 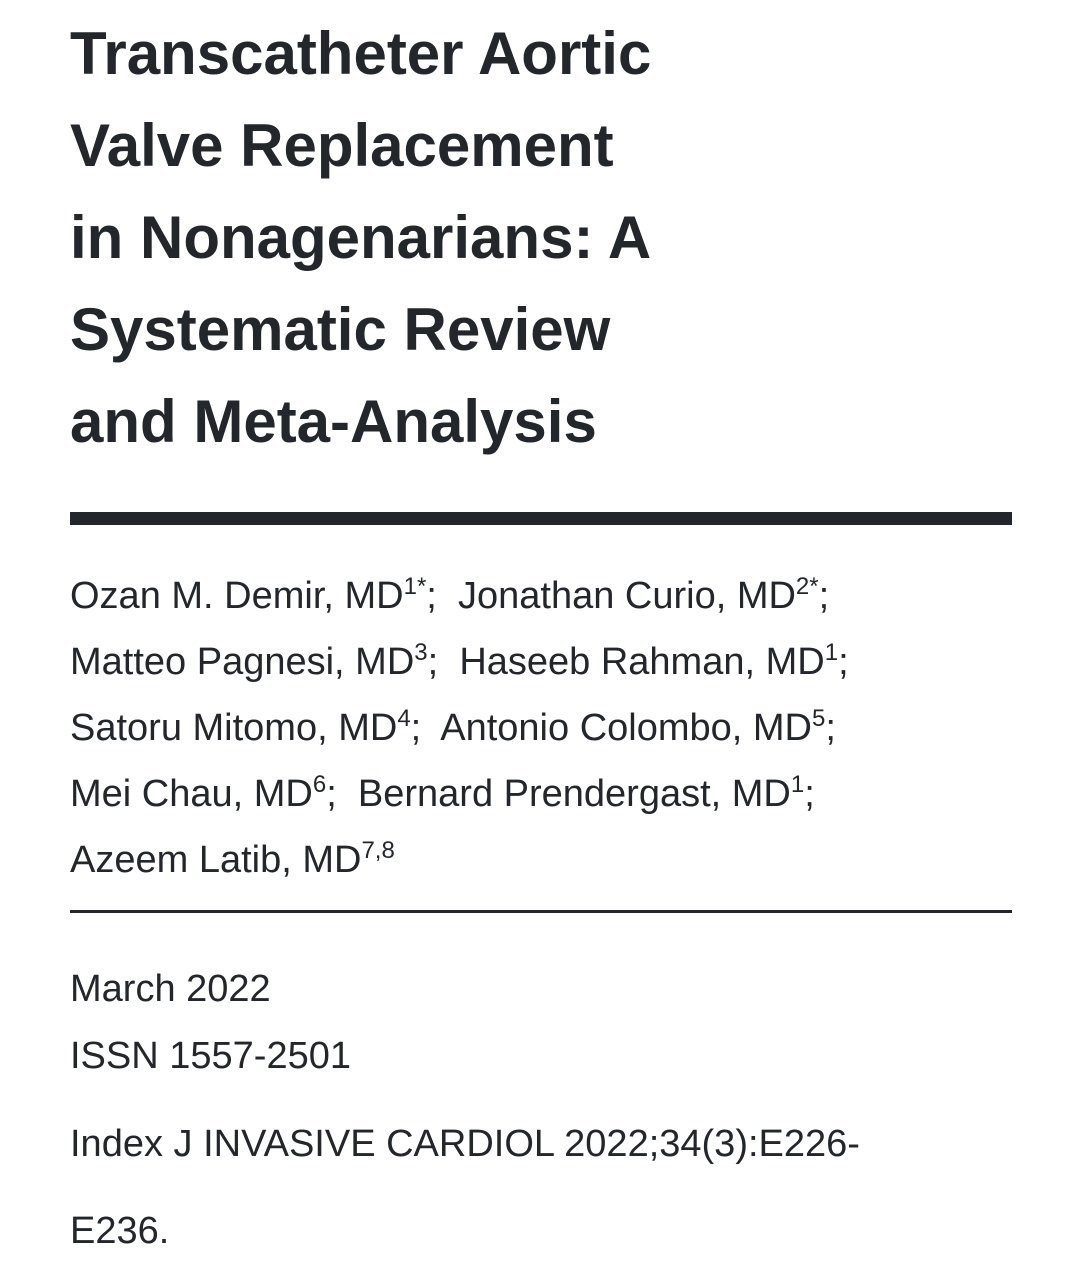 What do you see at coordinates (415, 586) in the screenshot?
I see `affiliation-sup: 1*` at bounding box center [415, 586].